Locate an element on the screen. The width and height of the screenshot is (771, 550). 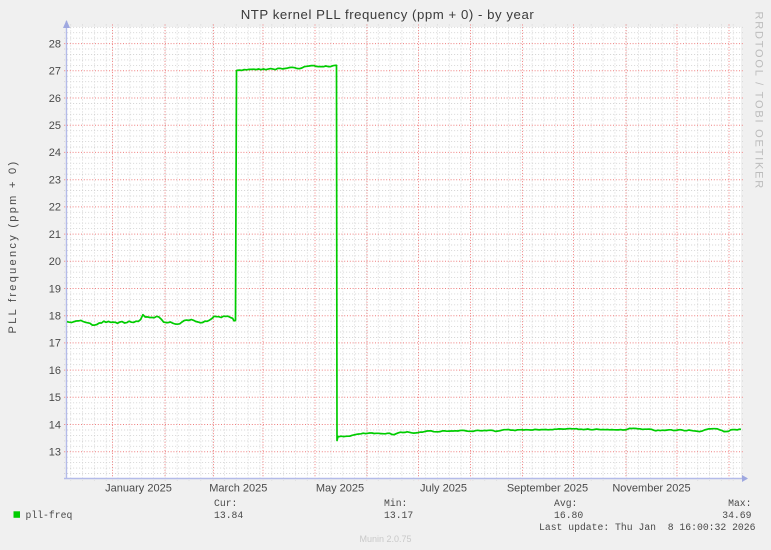
svg-text: 34.69 is located at coordinates (736, 515).